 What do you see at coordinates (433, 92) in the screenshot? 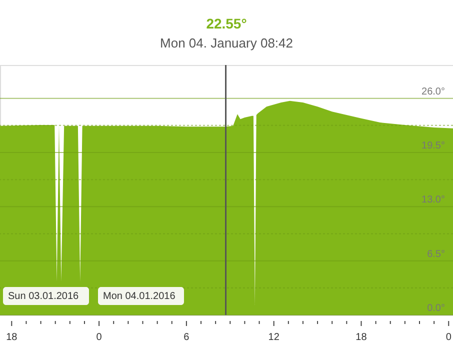
I see `y-tick-label: 26.0°` at bounding box center [433, 92].